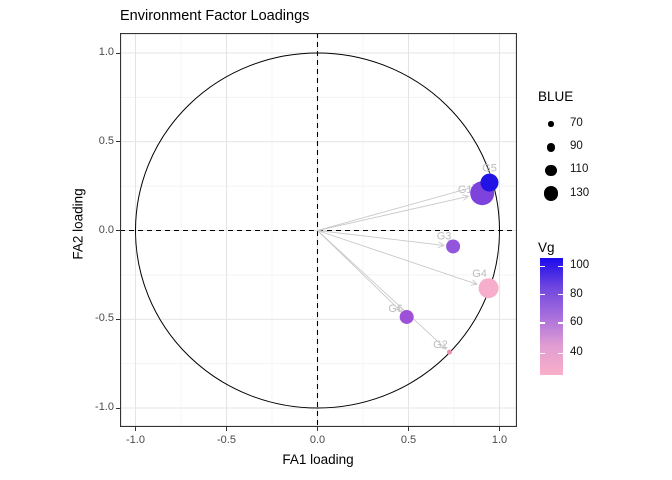  I want to click on legend-color-title: Vg, so click(546, 247).